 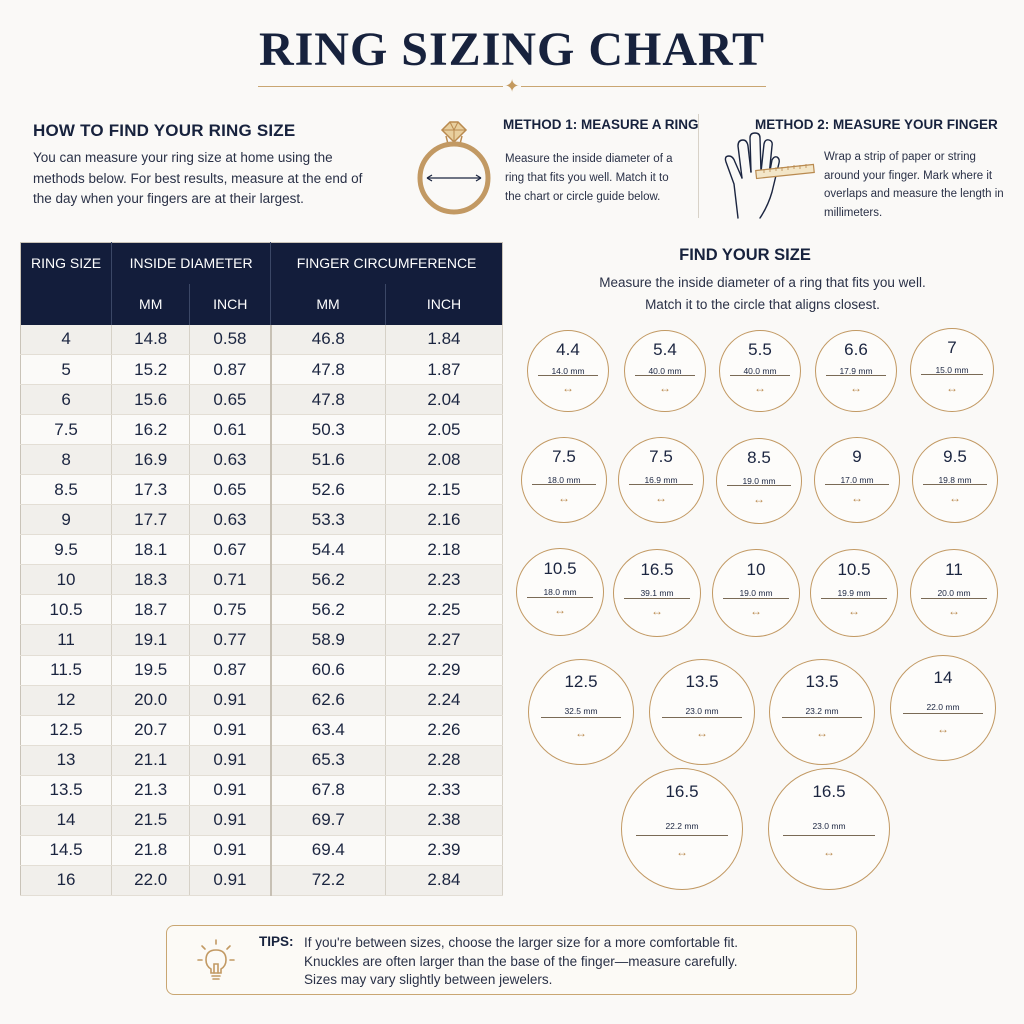 I want to click on cell-circumference-mm: 47.8, so click(x=328, y=400).